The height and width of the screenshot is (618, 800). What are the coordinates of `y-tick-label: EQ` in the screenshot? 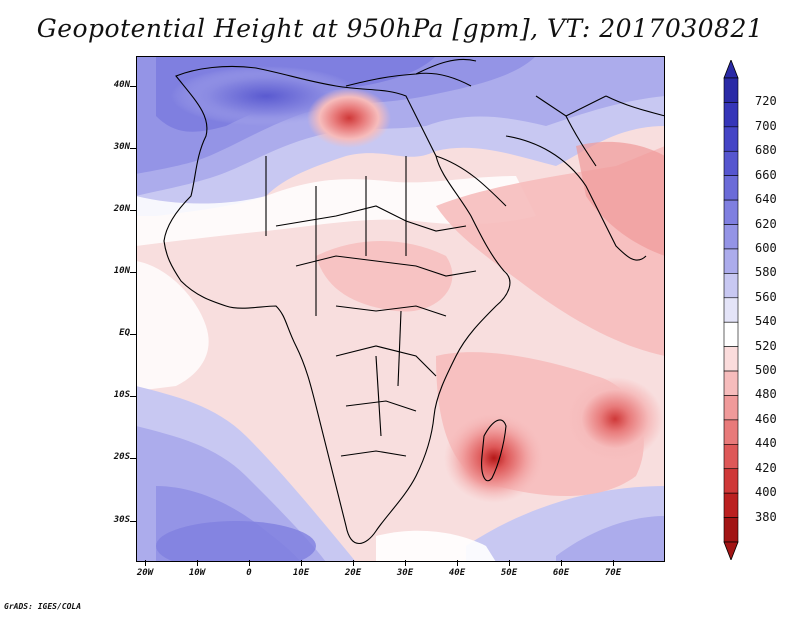 It's located at (124, 333).